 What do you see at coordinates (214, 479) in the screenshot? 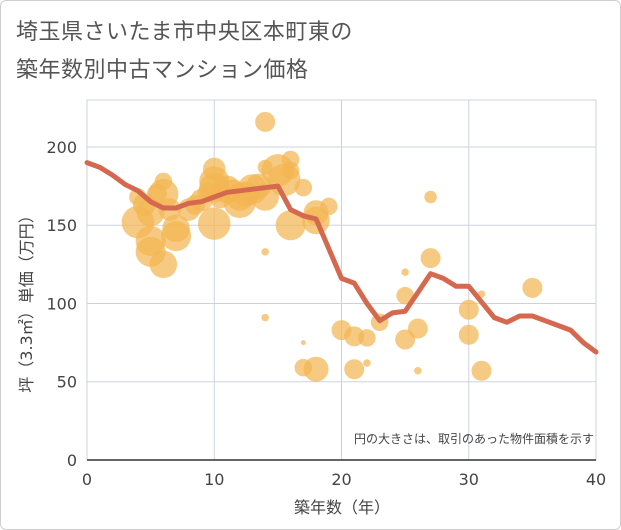
I see `x-tick-label: 10` at bounding box center [214, 479].